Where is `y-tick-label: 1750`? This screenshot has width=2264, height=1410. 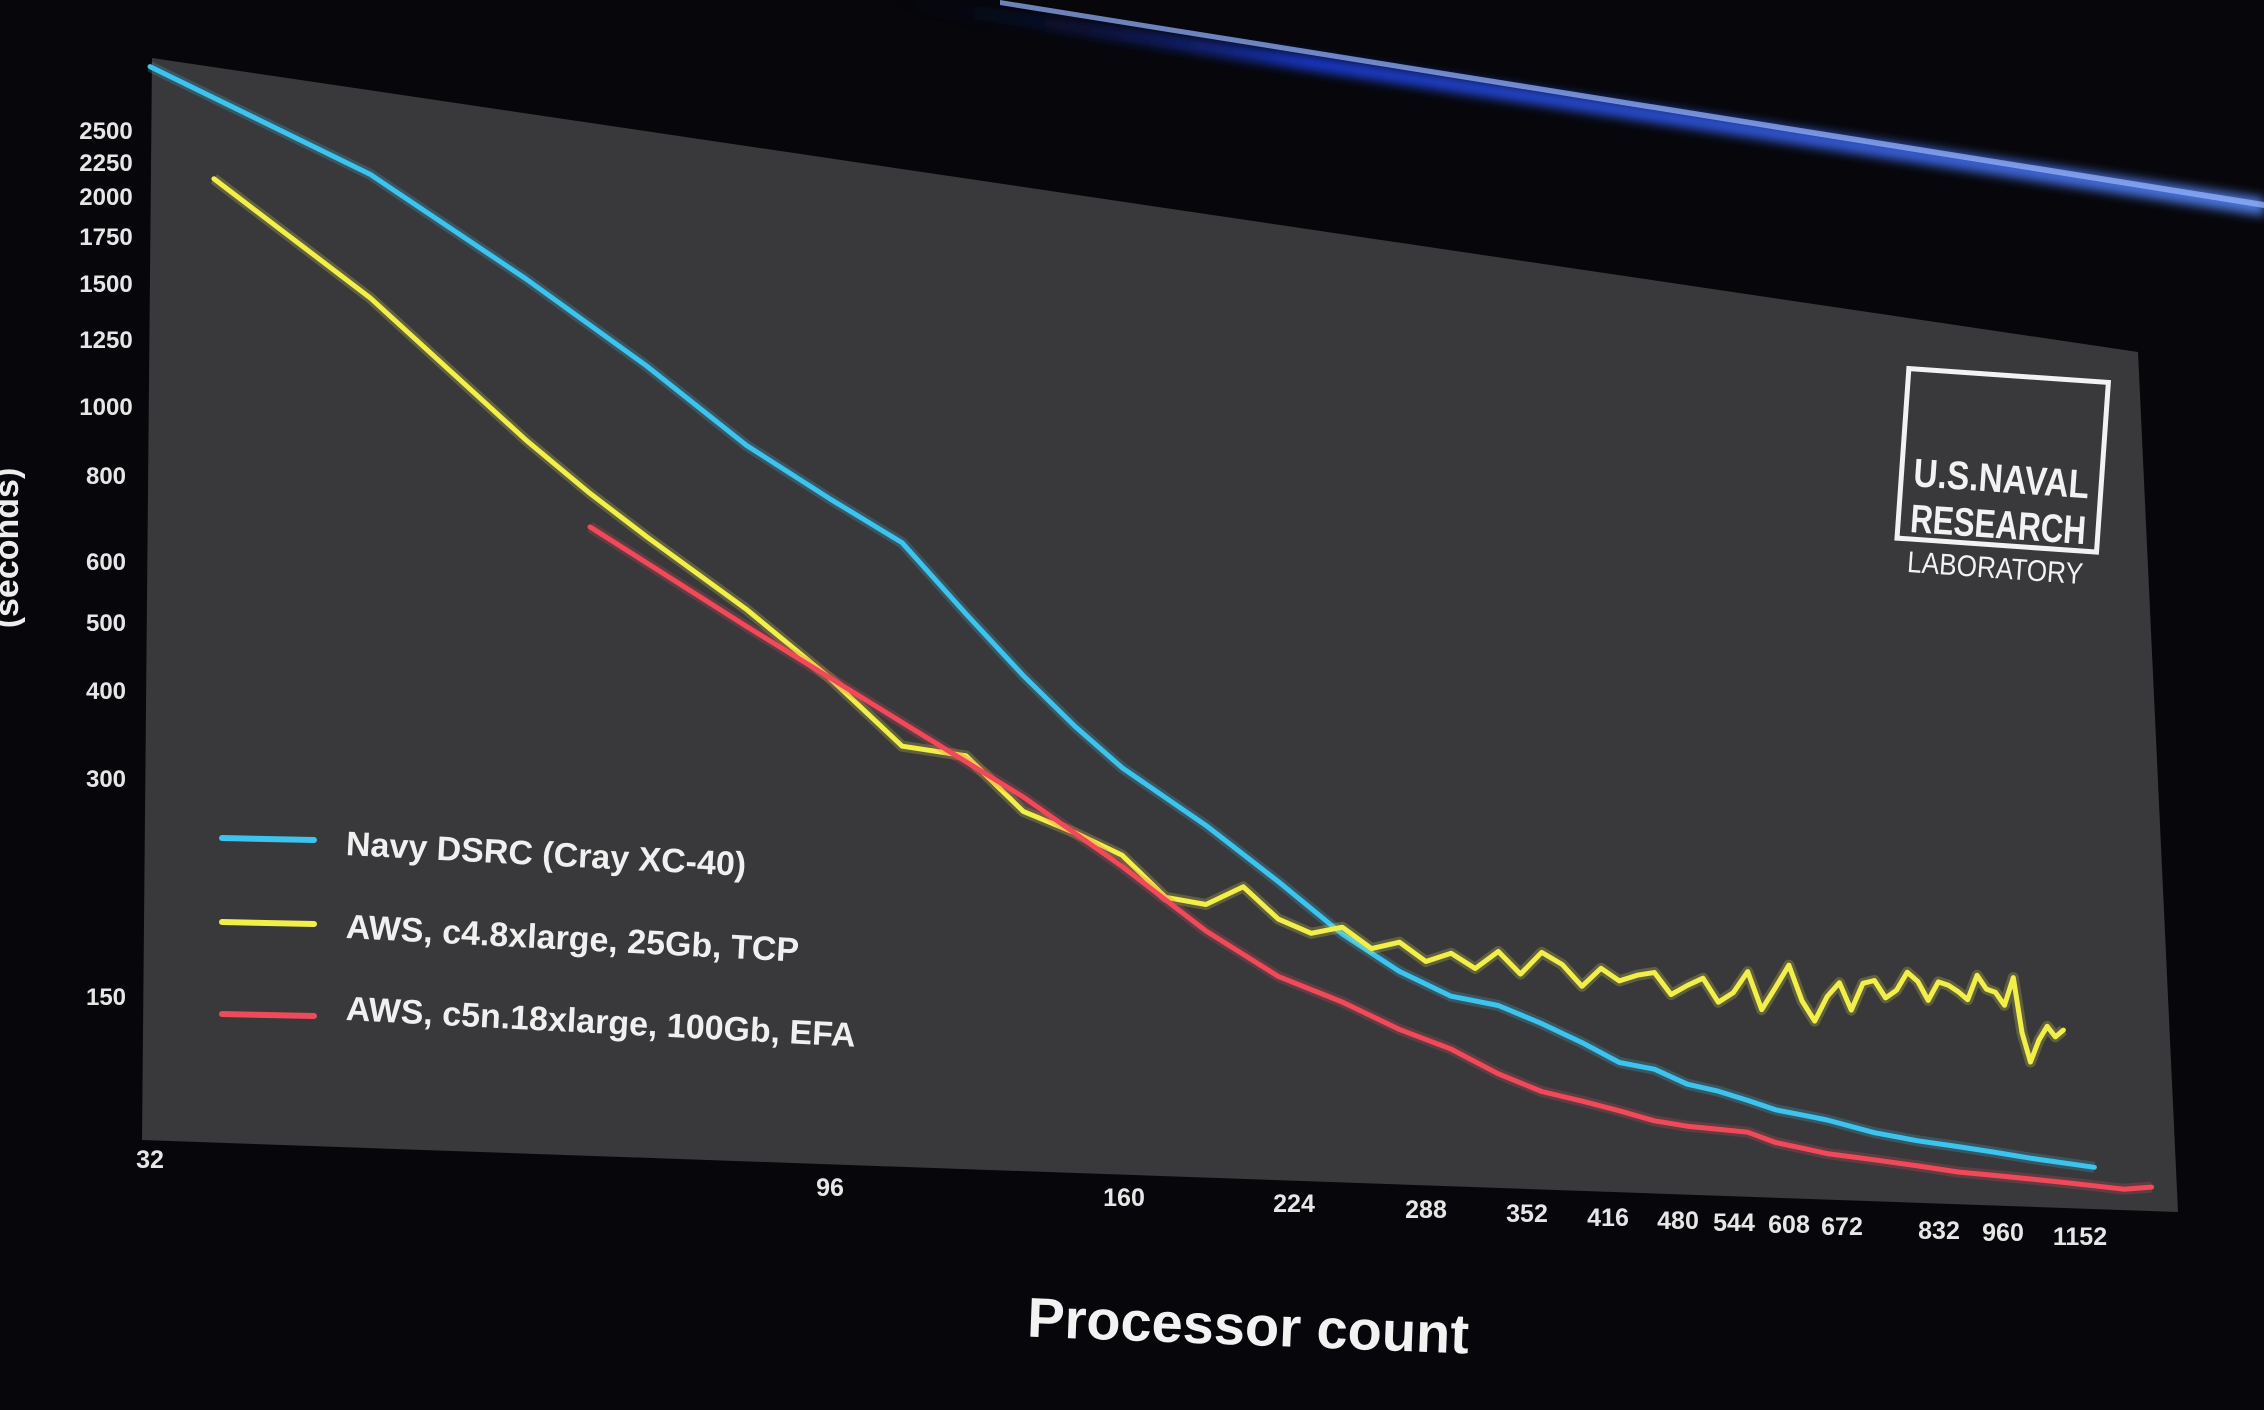
y-tick-label: 1750 is located at coordinates (105, 237).